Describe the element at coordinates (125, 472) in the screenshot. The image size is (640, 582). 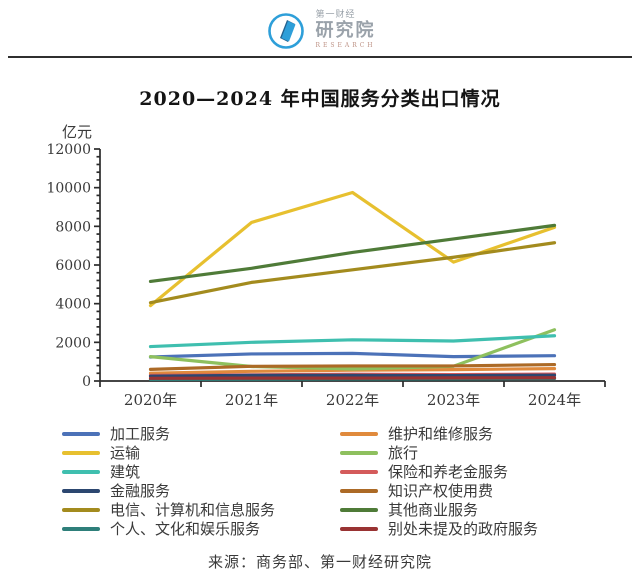
I see `legend-label: 建筑` at that location.